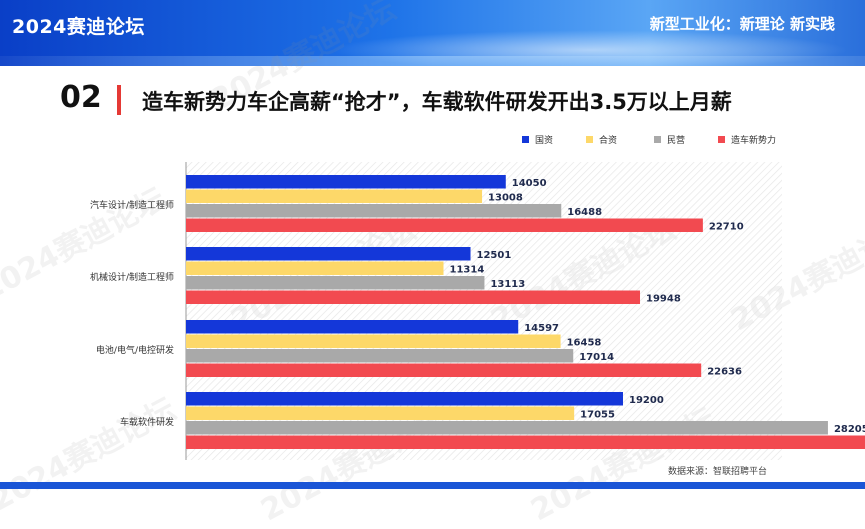 This screenshot has height=529, width=865. I want to click on data-label: 22636, so click(724, 372).